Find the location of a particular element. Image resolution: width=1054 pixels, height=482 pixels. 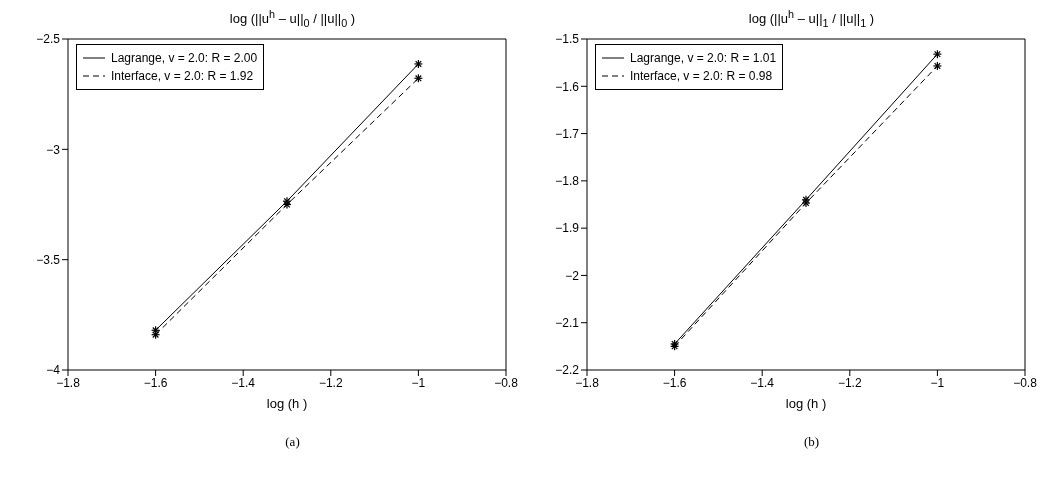

y-tick-label: −4 is located at coordinates (53, 370).